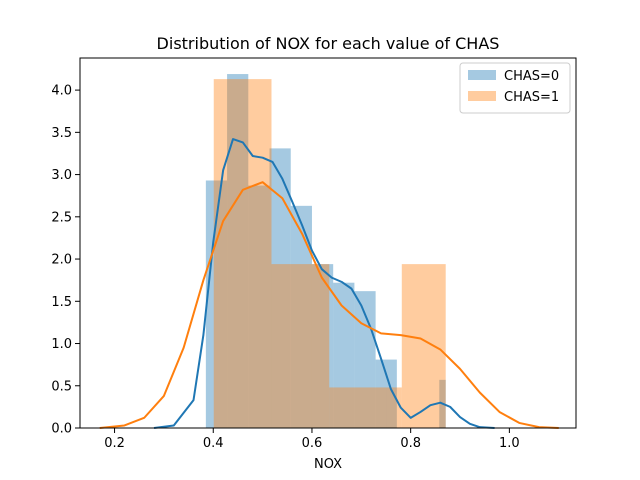 Image resolution: width=640 pixels, height=480 pixels. What do you see at coordinates (328, 464) in the screenshot?
I see `x-axis-label: NOX` at bounding box center [328, 464].